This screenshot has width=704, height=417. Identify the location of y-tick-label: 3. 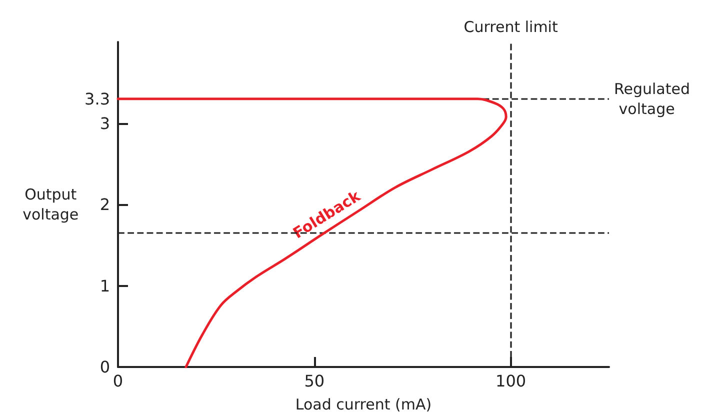
(105, 123).